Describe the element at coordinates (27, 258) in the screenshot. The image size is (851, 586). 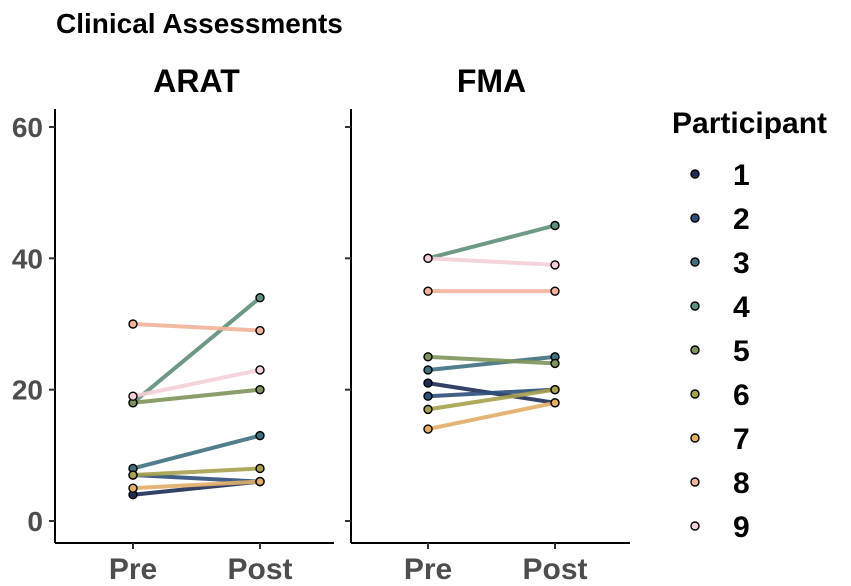
I see `y-tick-label: 40` at that location.